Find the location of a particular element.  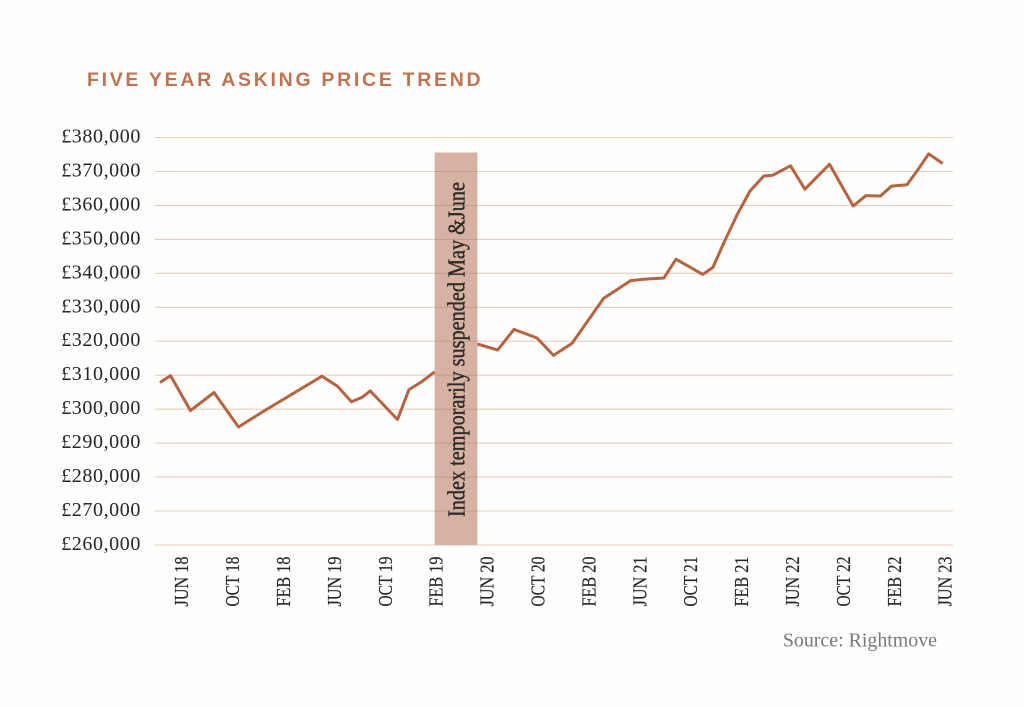

svg-text:Index temporarily suspended Ma: Index temporarily suspended May &June is located at coordinates (458, 349).